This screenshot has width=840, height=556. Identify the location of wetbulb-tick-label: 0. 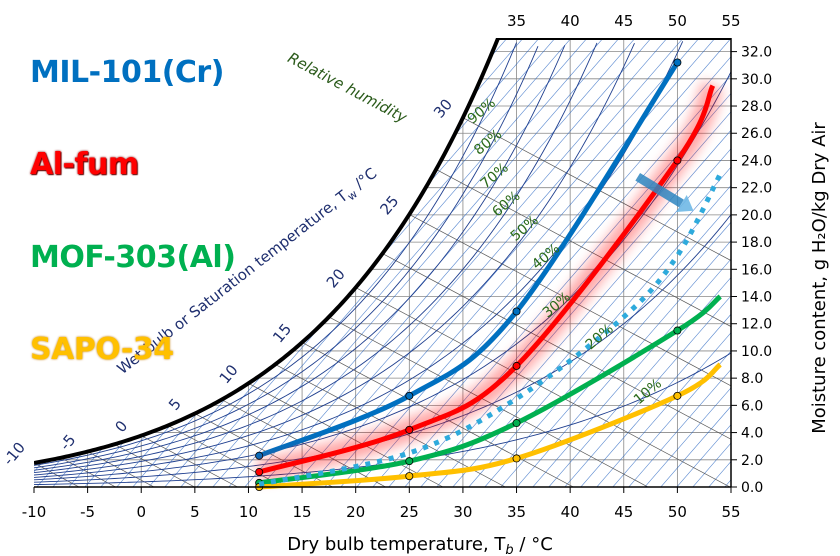
(121, 426).